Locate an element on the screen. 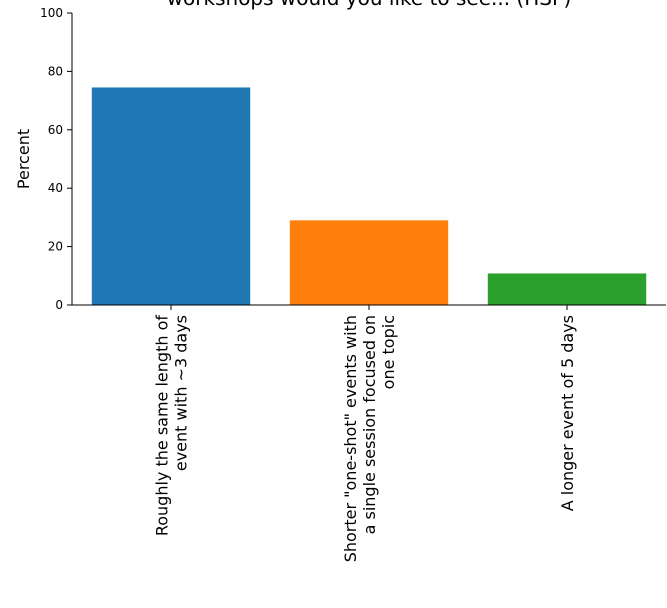 Image resolution: width=667 pixels, height=608 pixels. x-tick-label-line: event with ~3 days is located at coordinates (181, 393).